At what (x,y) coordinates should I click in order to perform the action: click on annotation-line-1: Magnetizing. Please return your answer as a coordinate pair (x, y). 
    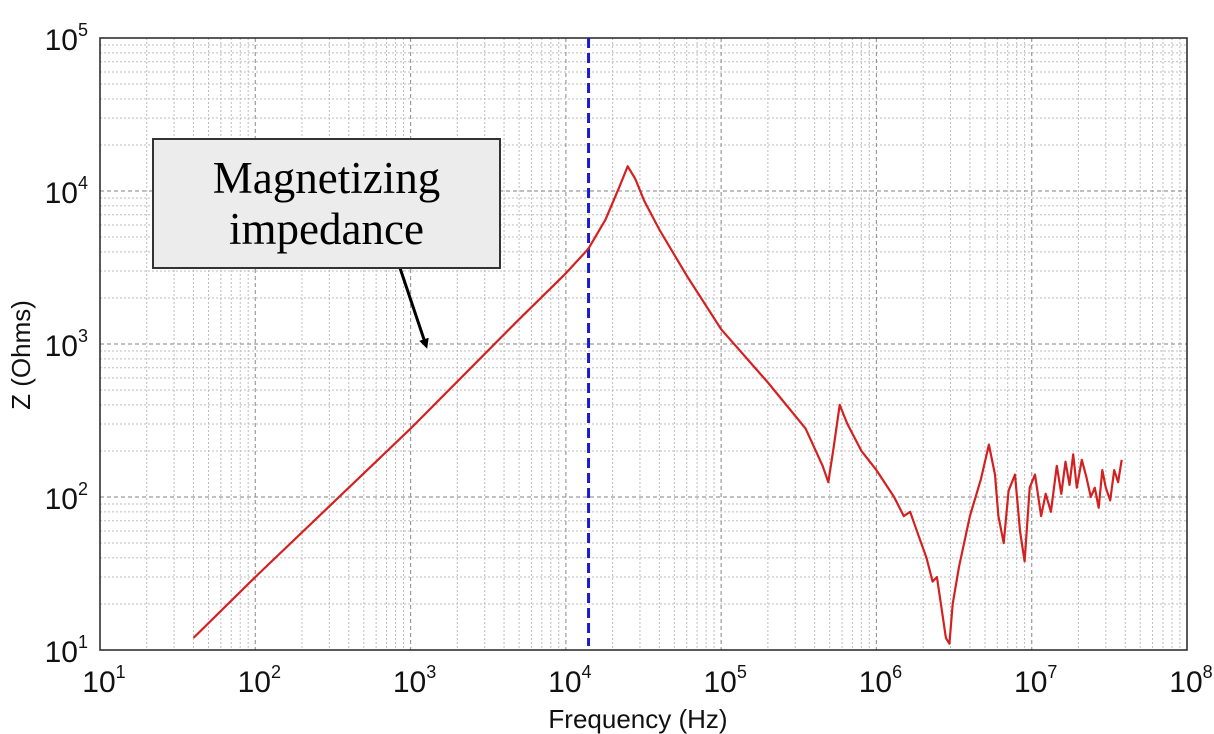
    Looking at the image, I should click on (326, 178).